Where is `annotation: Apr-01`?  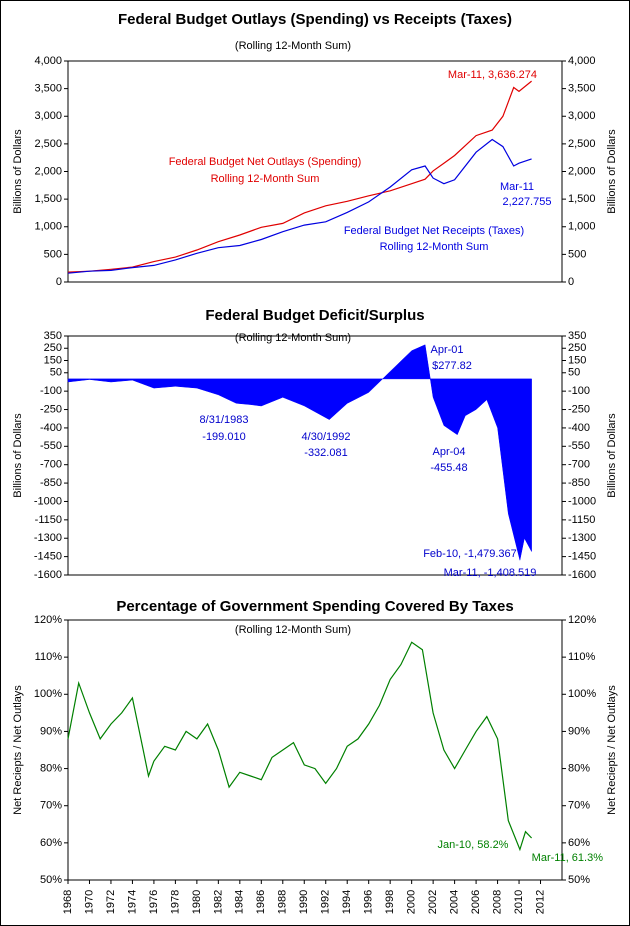 annotation: Apr-01 is located at coordinates (446, 350).